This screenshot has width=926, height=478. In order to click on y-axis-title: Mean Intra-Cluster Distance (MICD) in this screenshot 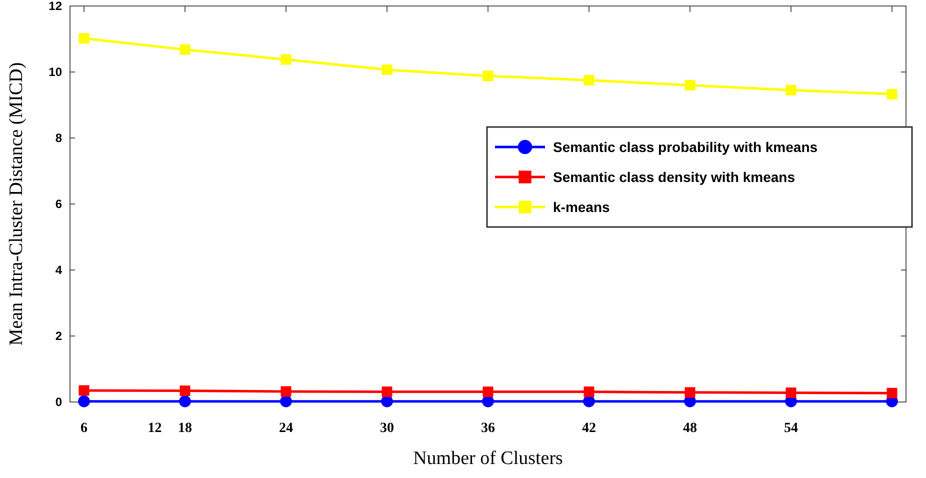, I will do `click(16, 204)`.